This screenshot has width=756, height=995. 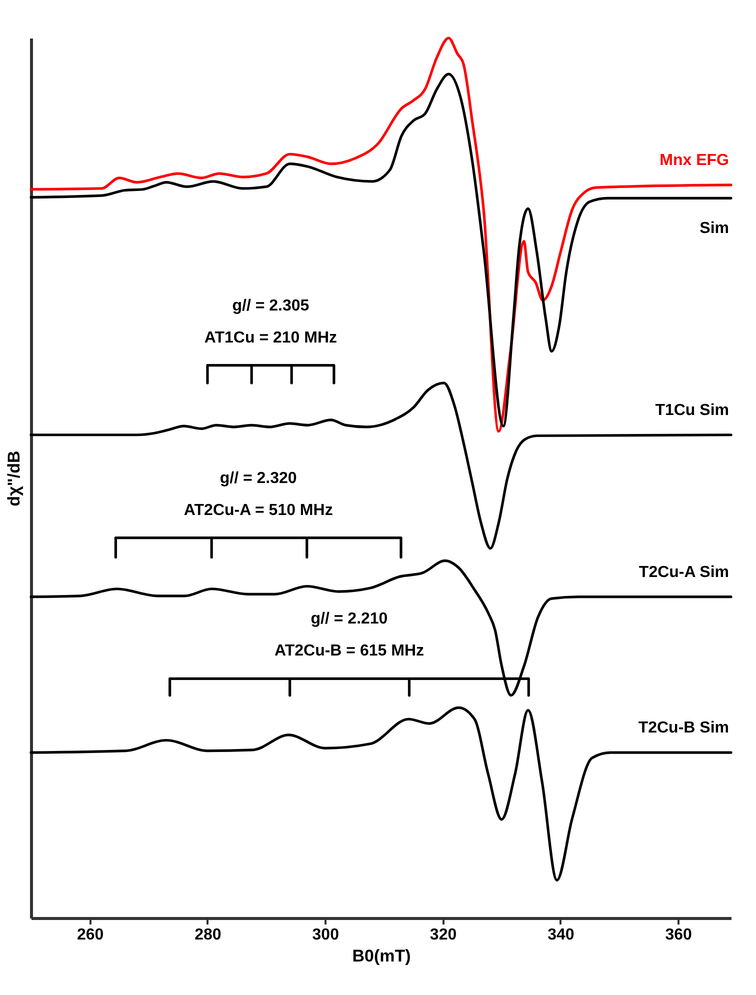 I want to click on x-tick-label: 320, so click(x=443, y=935).